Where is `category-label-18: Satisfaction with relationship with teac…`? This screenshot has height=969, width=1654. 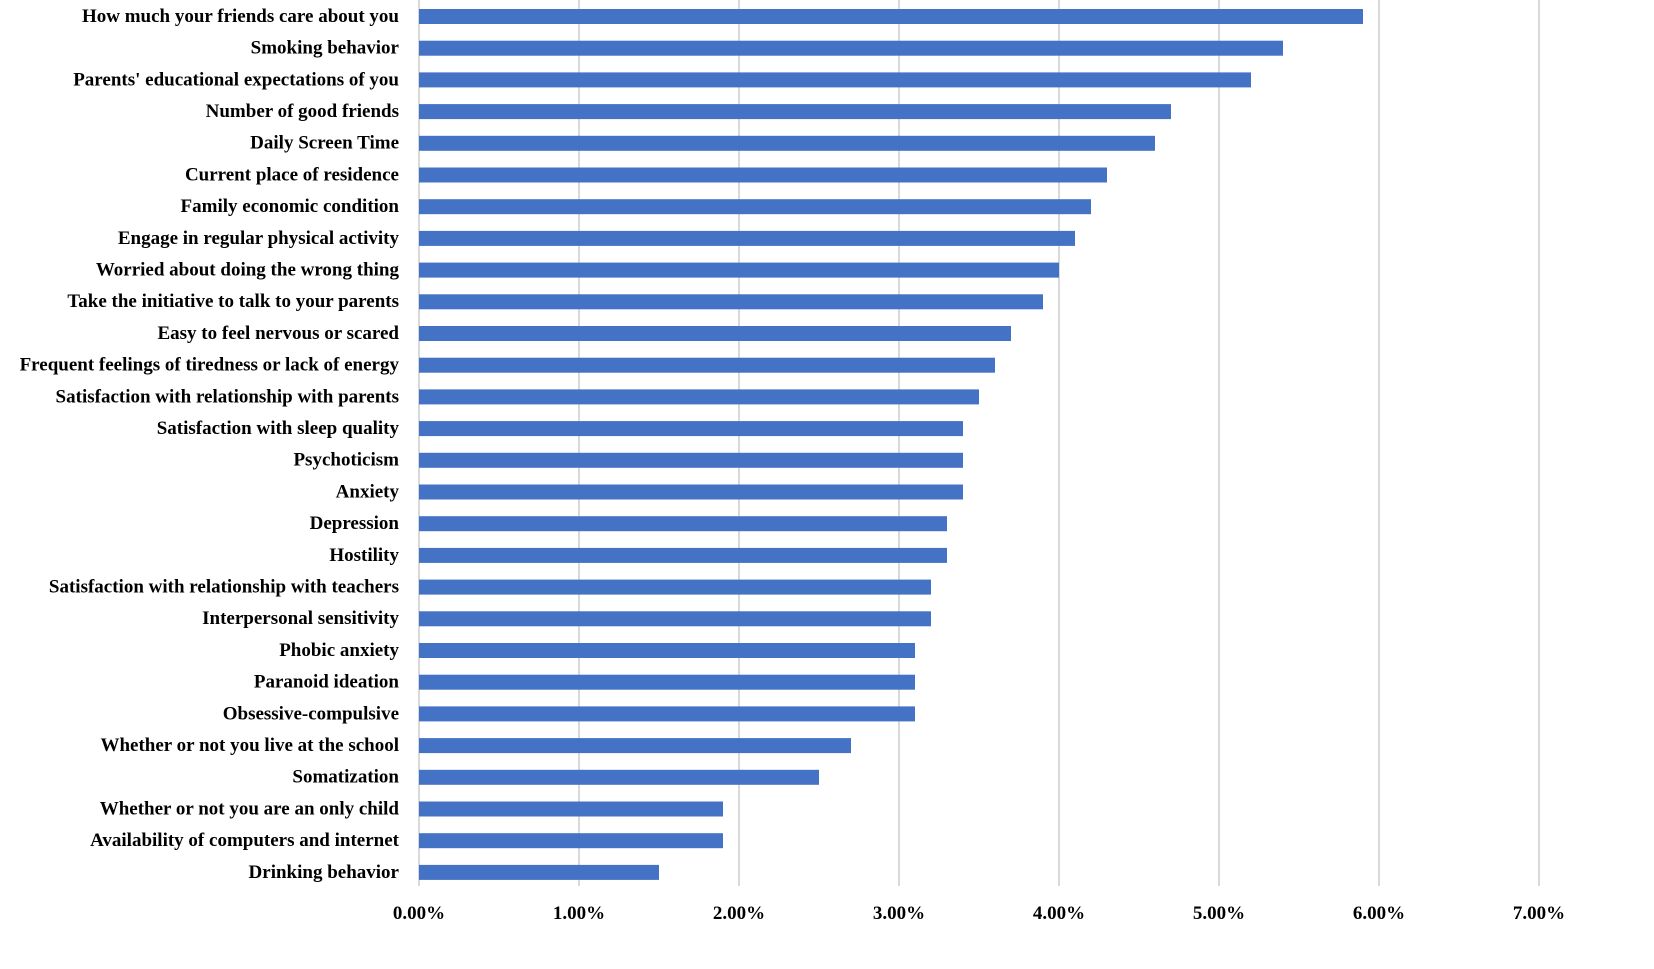 category-label-18: Satisfaction with relationship with teac… is located at coordinates (224, 586).